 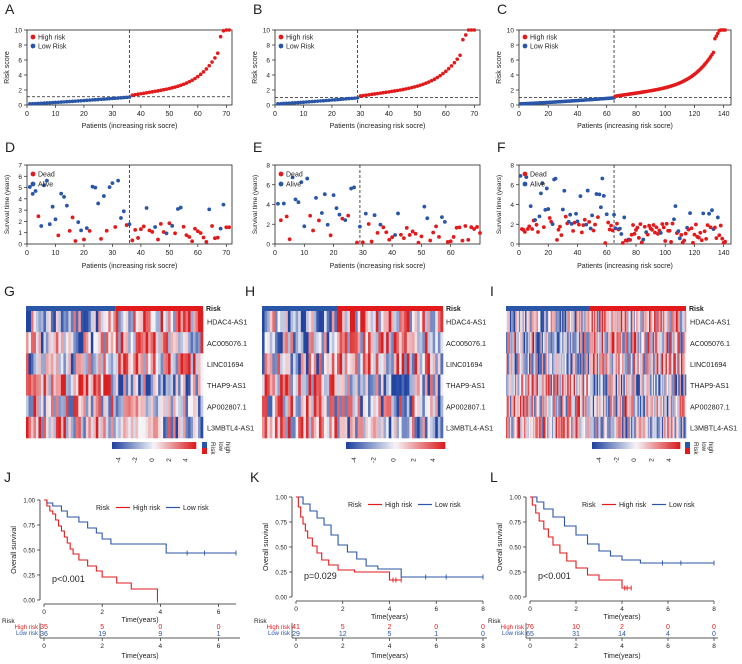 What do you see at coordinates (268, 185) in the screenshot?
I see `y-tick-label: 6` at bounding box center [268, 185].